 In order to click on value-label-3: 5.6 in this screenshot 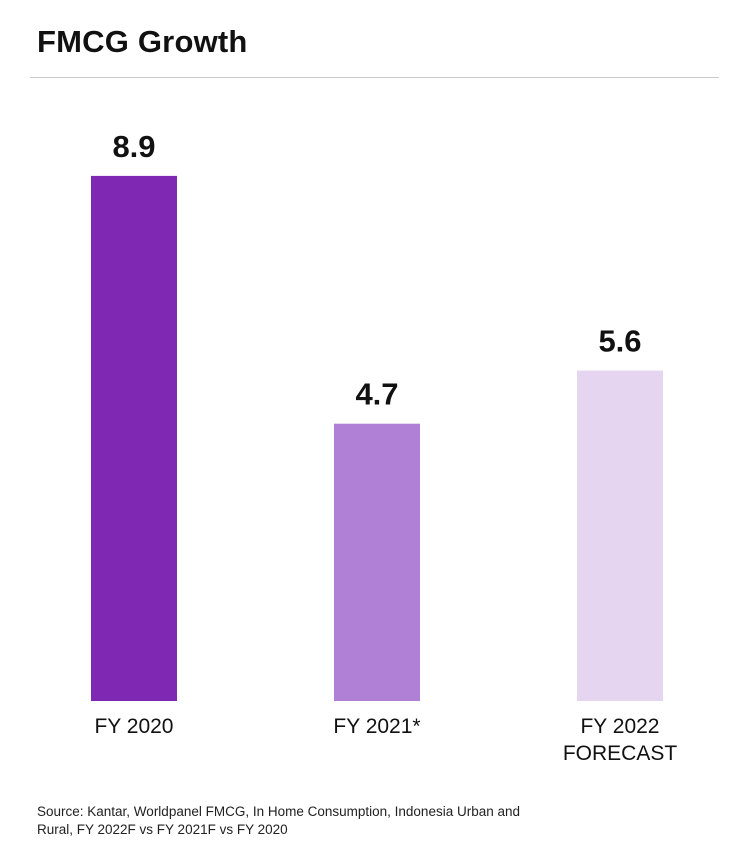, I will do `click(619, 341)`.